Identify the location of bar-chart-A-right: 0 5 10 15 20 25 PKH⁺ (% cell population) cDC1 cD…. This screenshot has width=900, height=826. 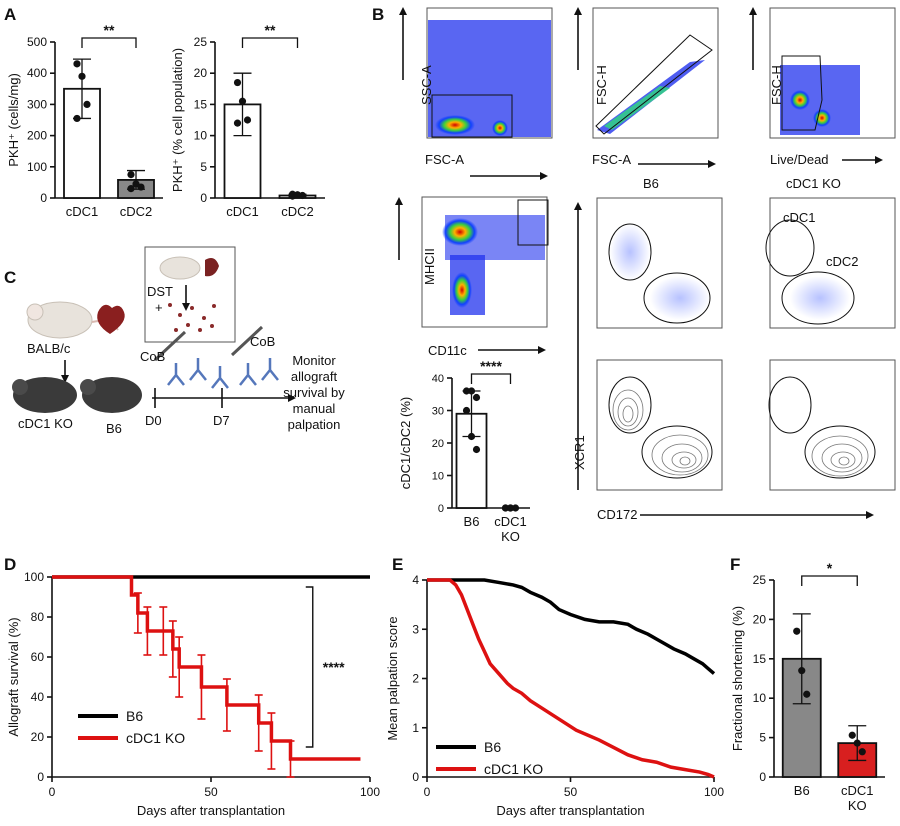
(247, 120).